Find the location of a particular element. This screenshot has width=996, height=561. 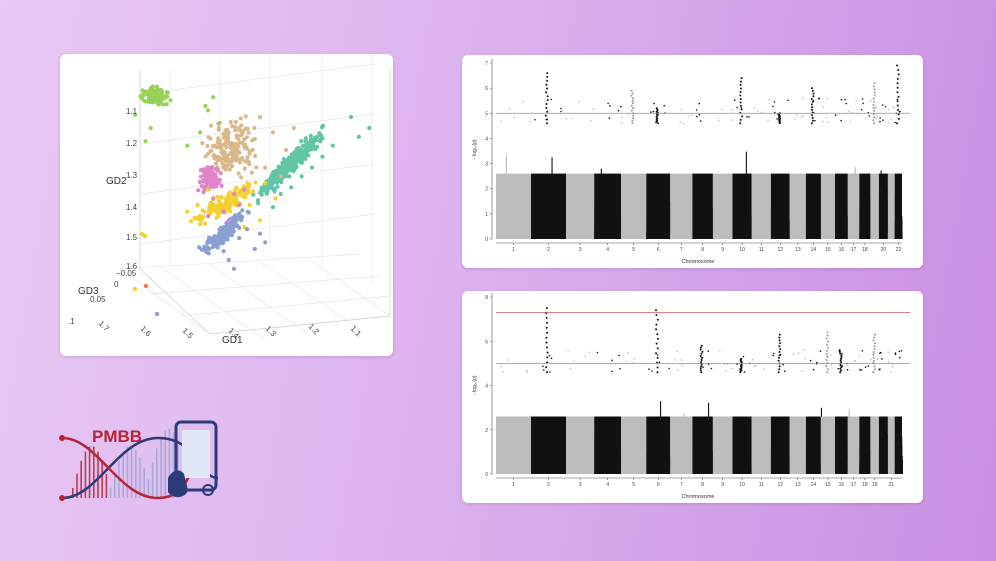

scatter-x-tick: 1.7 is located at coordinates (104, 326).